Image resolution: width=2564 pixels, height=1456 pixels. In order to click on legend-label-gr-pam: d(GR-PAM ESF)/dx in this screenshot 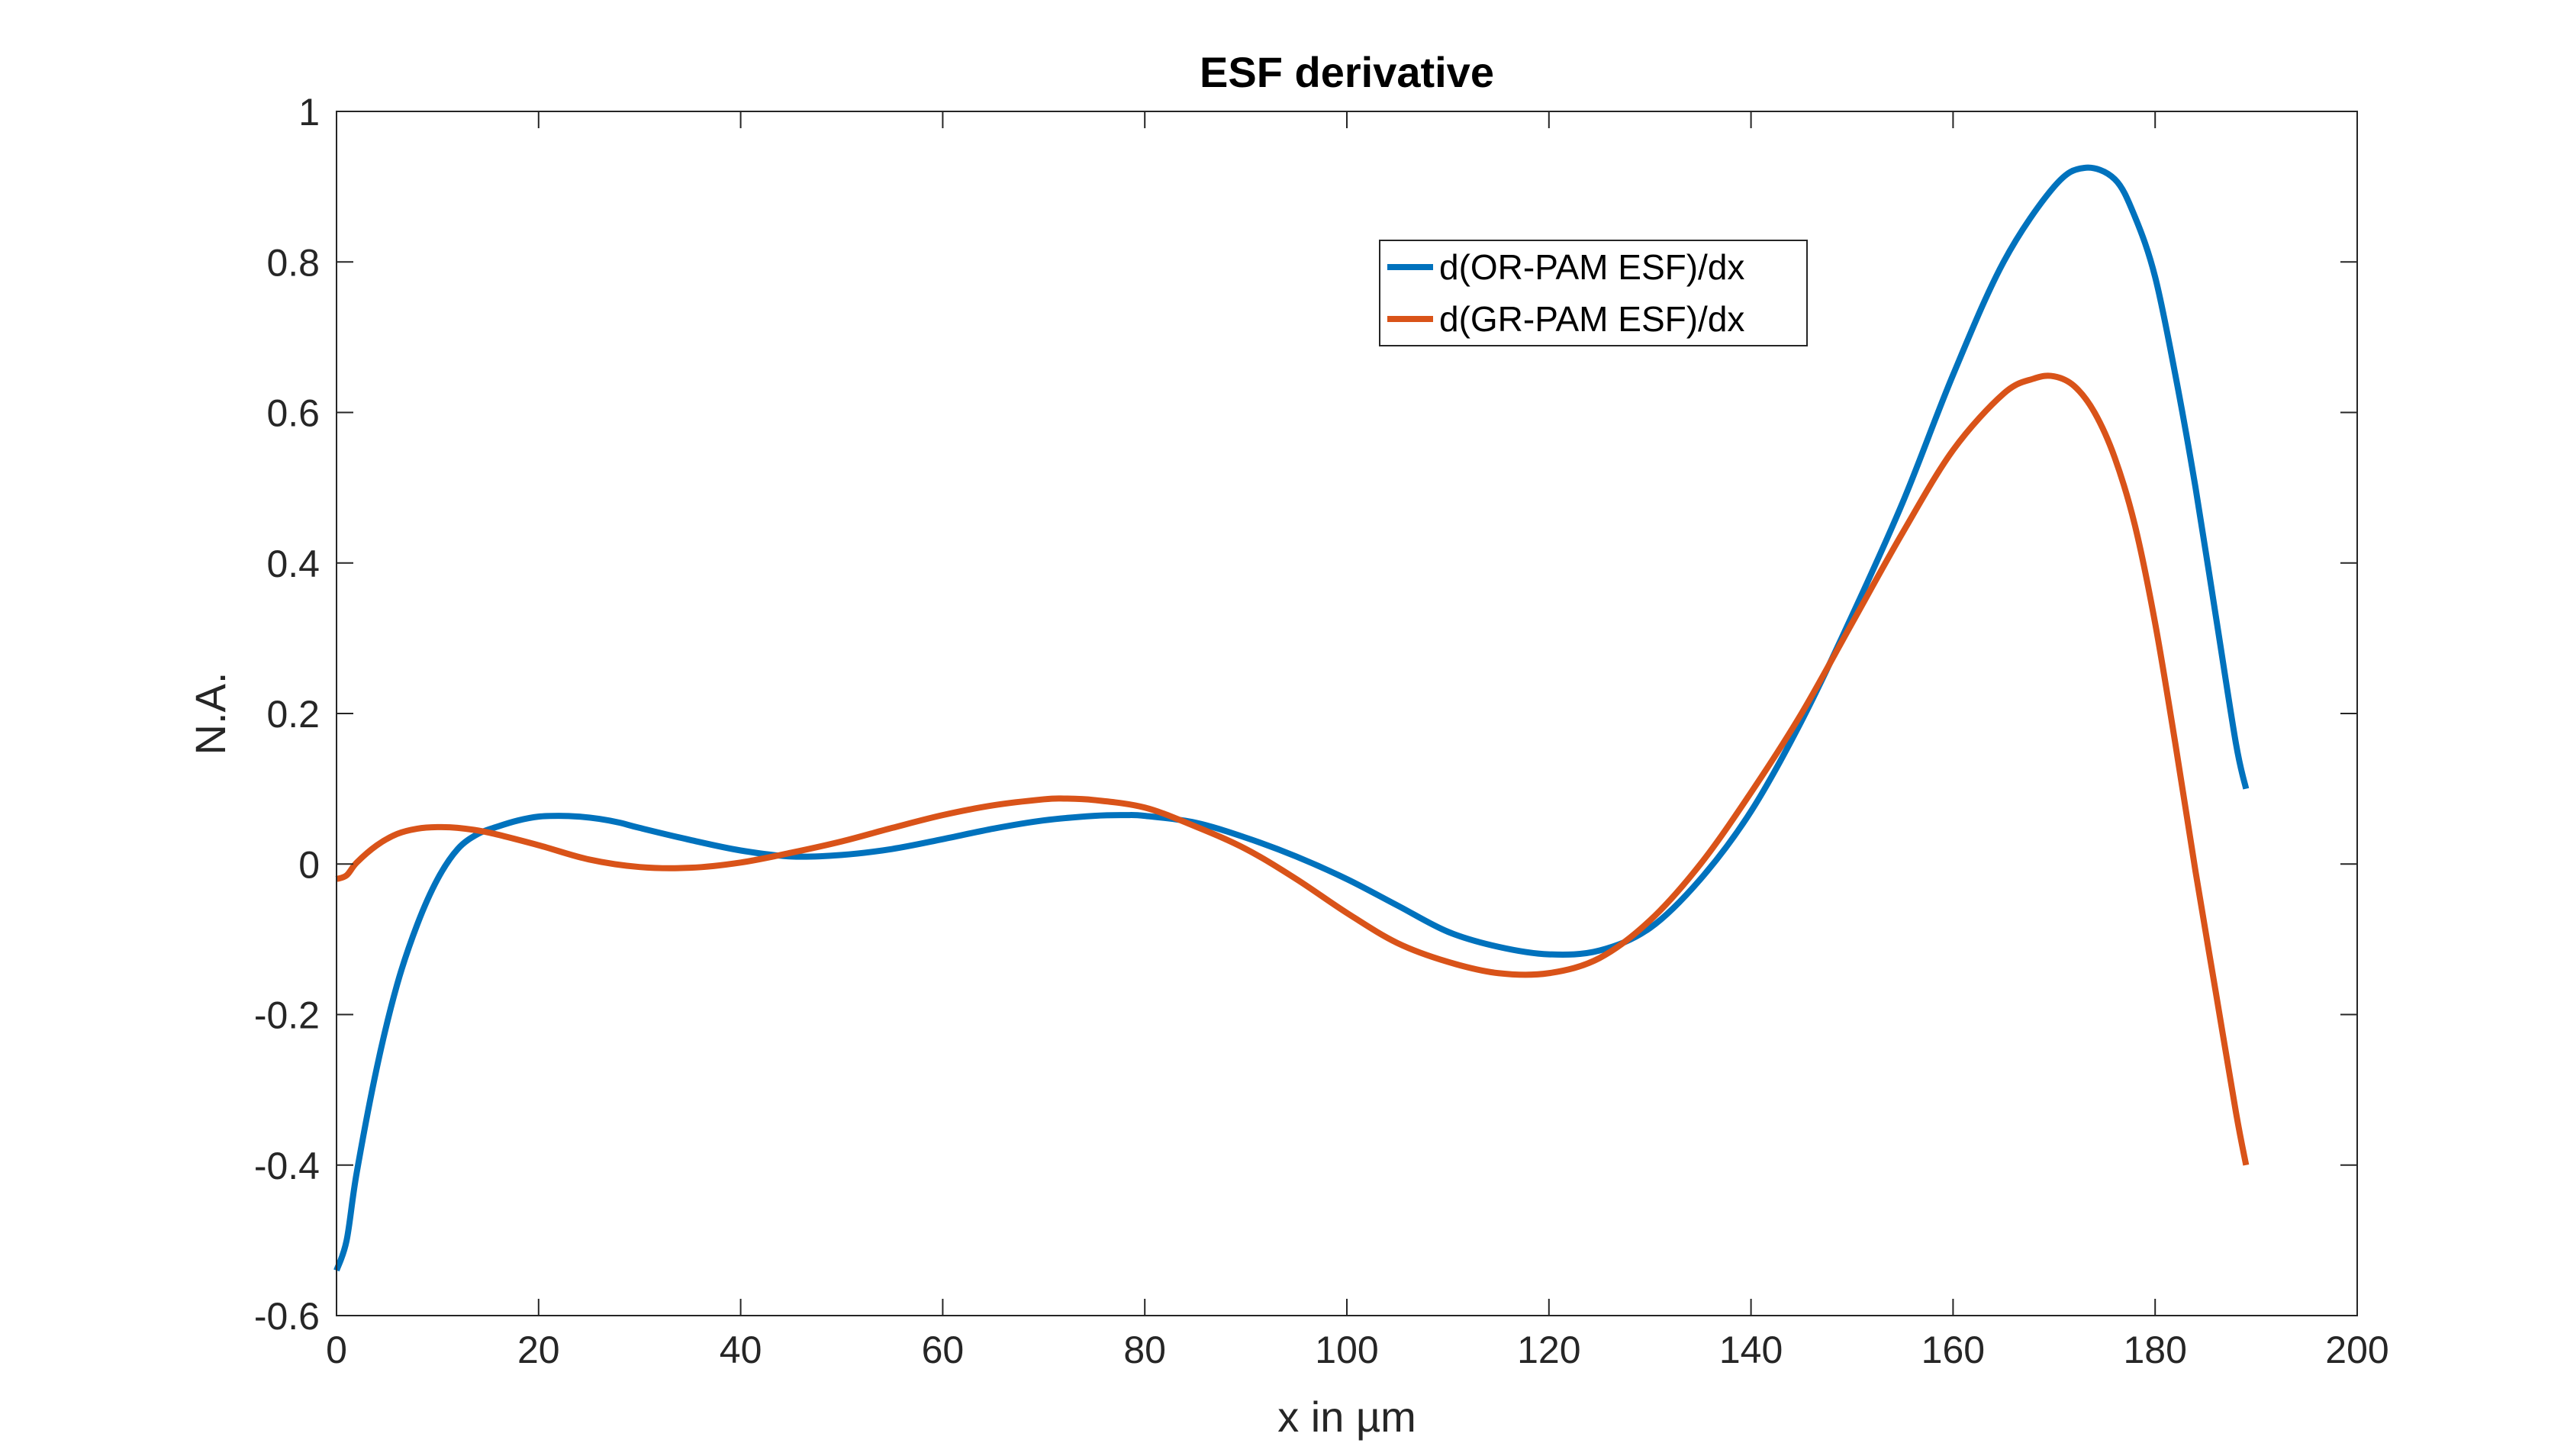, I will do `click(1591, 319)`.